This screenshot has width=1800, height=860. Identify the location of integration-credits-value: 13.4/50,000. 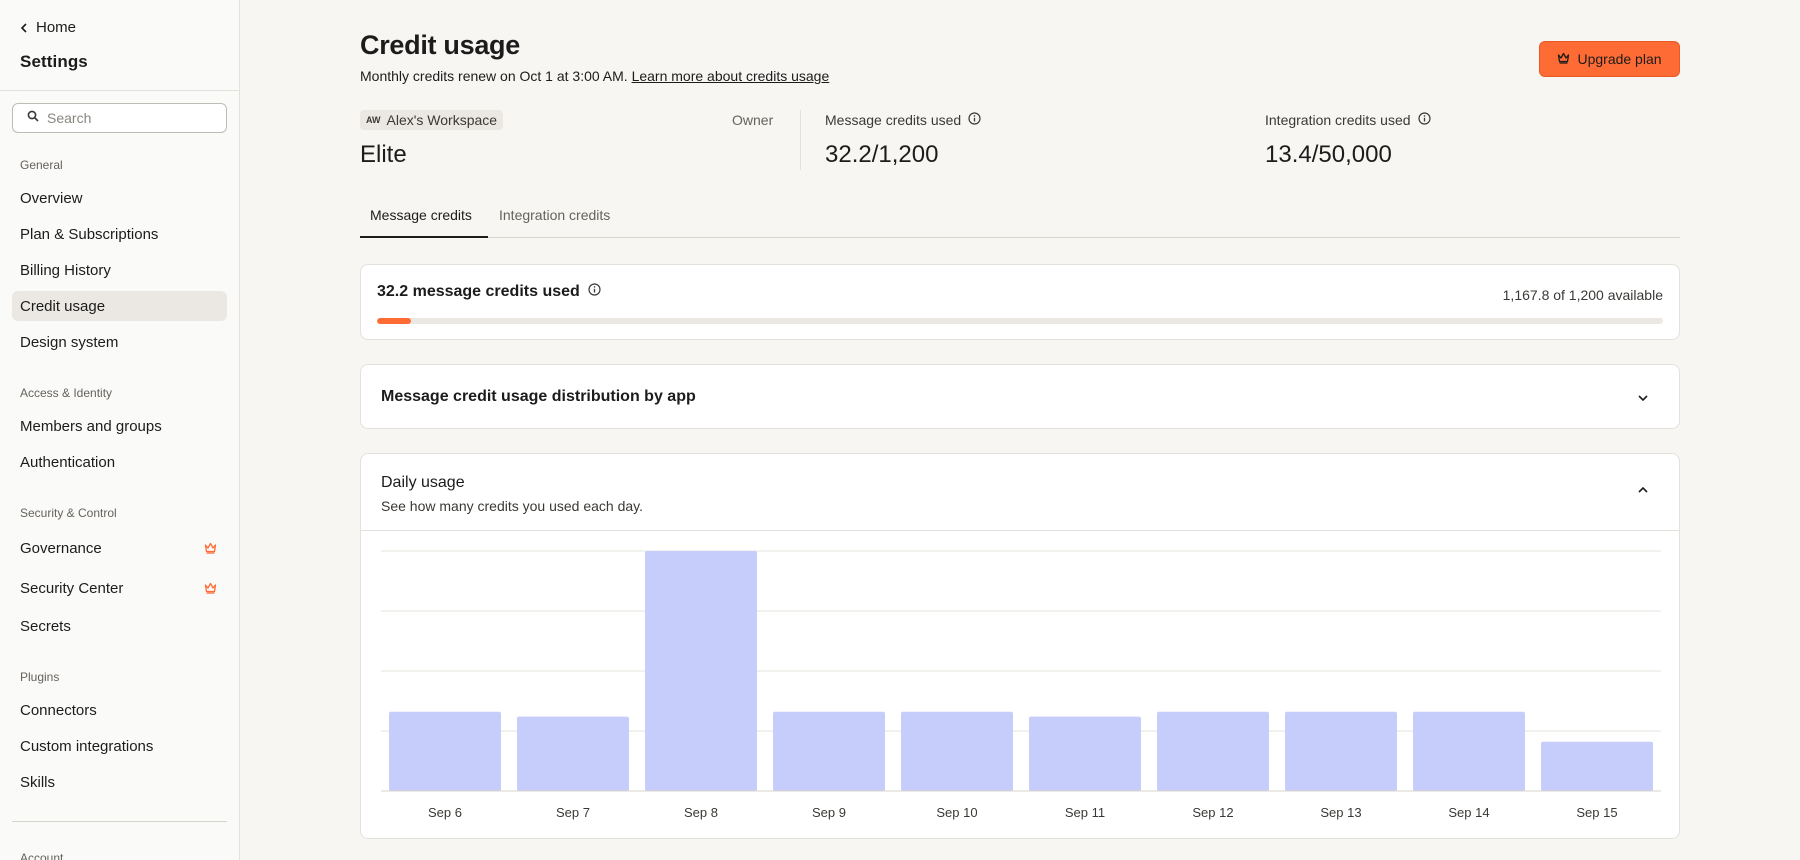
(1328, 154).